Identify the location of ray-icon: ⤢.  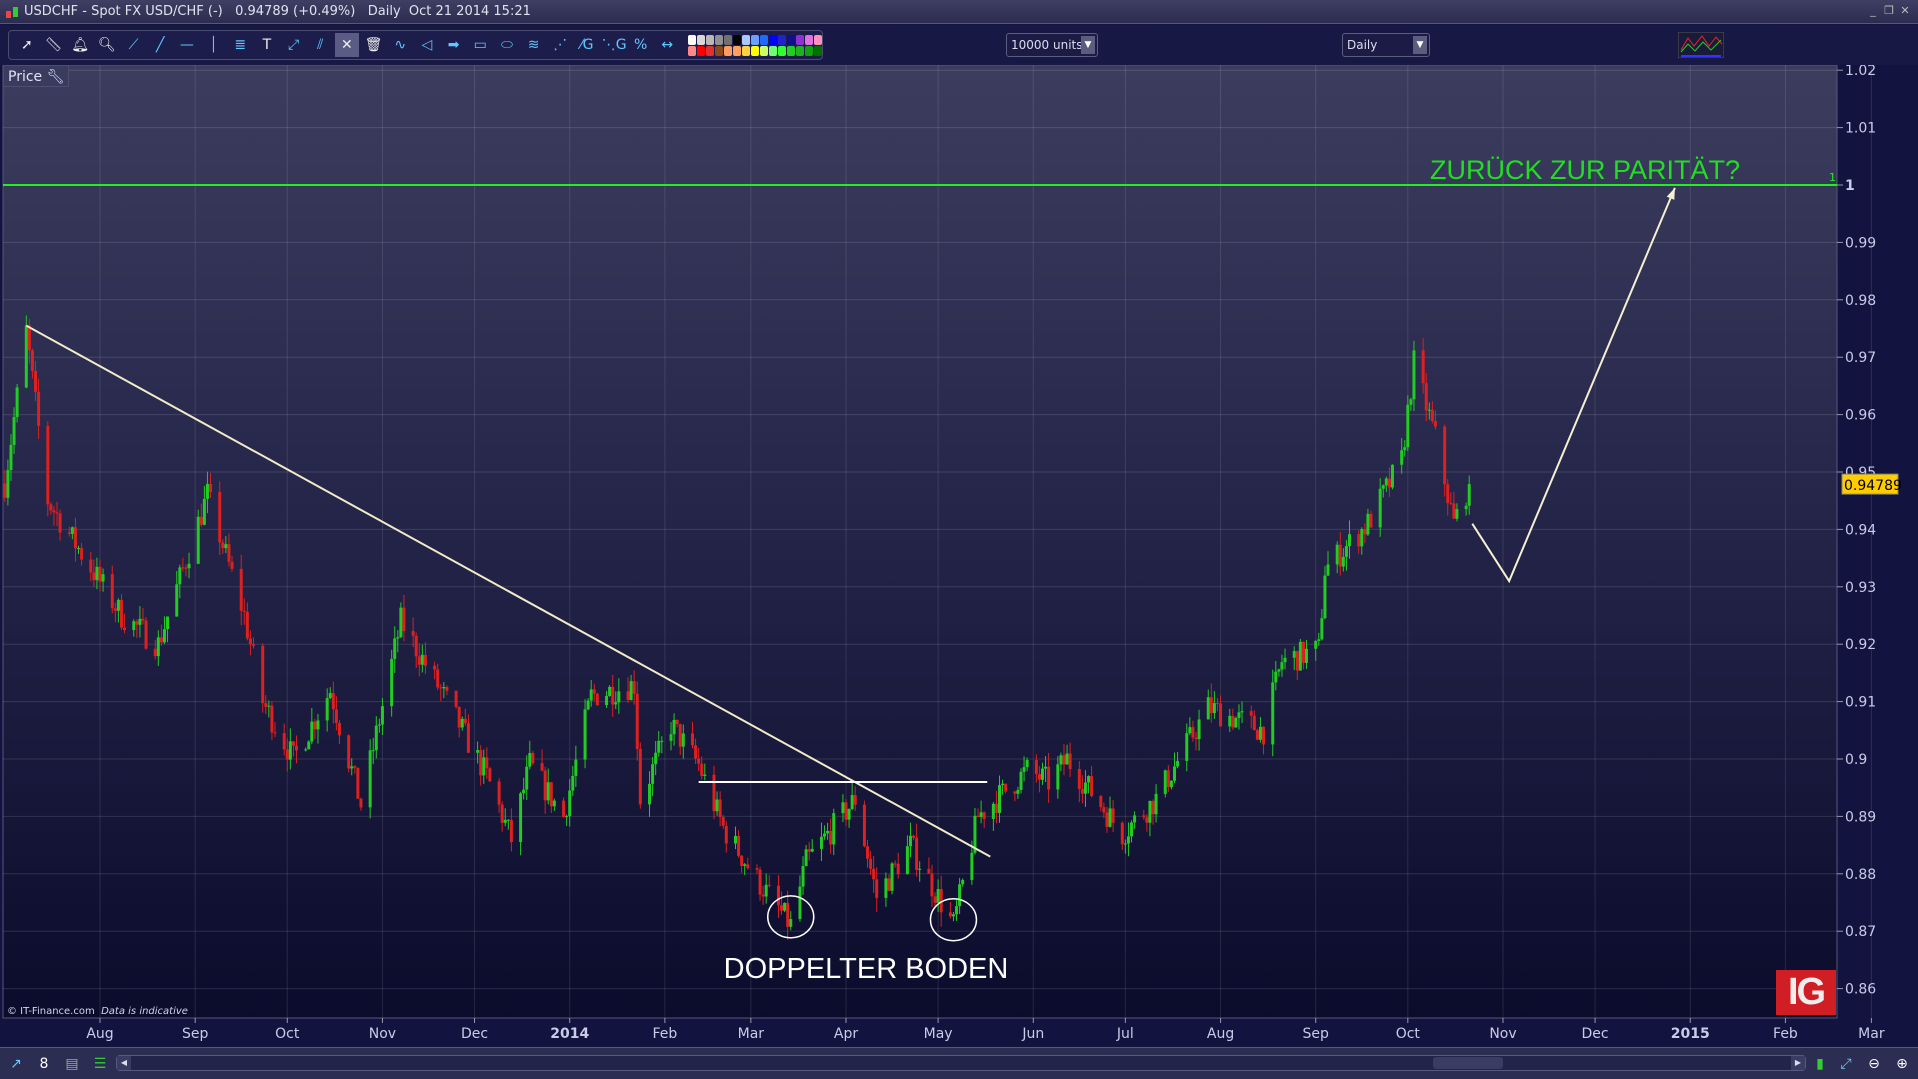
(293, 45).